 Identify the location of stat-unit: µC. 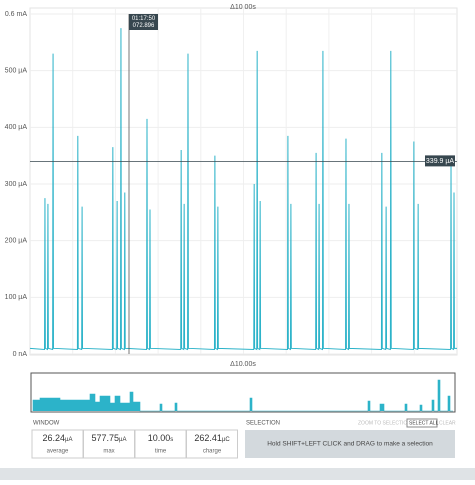
(226, 440).